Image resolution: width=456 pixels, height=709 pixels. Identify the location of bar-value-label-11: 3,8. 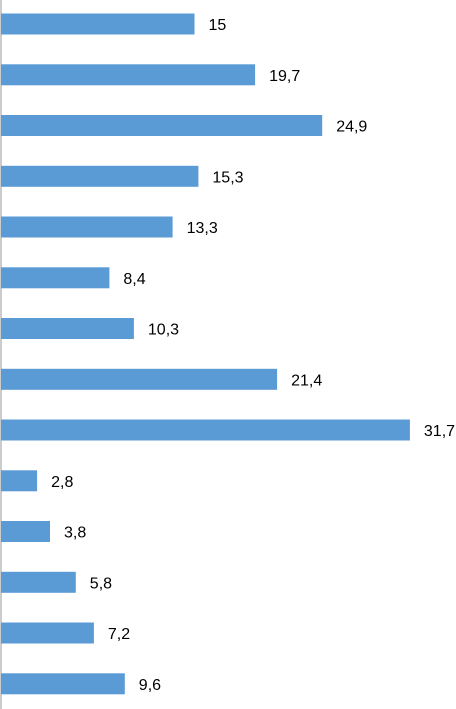
(75, 533).